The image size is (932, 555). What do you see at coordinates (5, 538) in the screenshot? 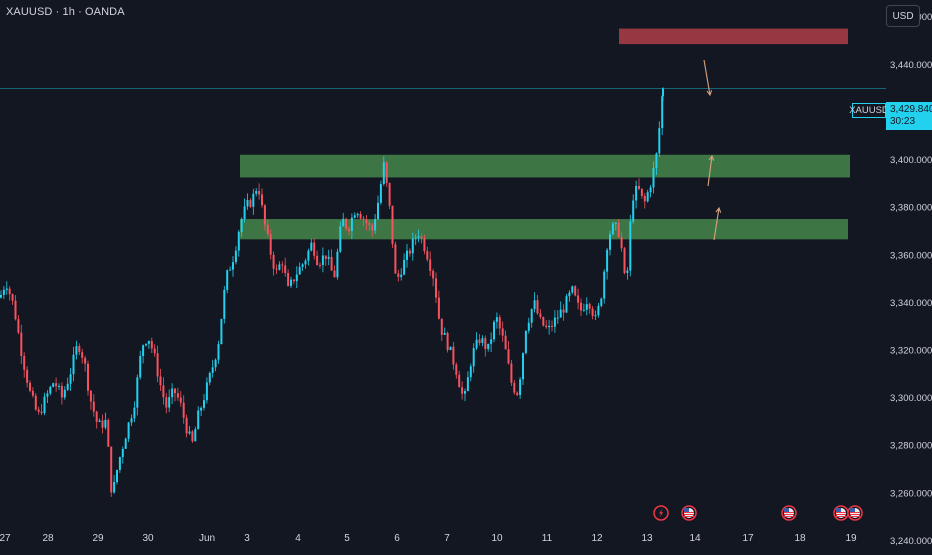
I see `time-tick-label: 27` at bounding box center [5, 538].